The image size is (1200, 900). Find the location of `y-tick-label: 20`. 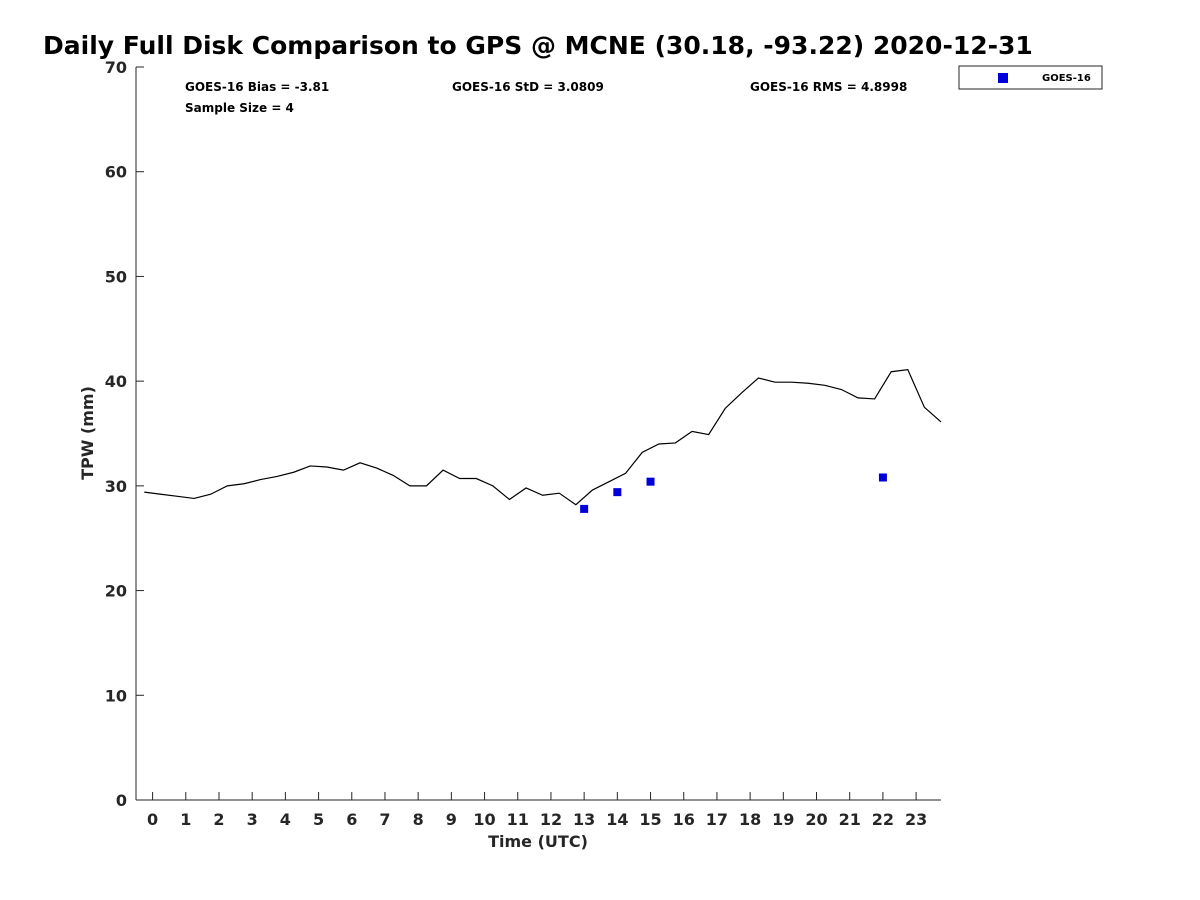

y-tick-label: 20 is located at coordinates (116, 591).